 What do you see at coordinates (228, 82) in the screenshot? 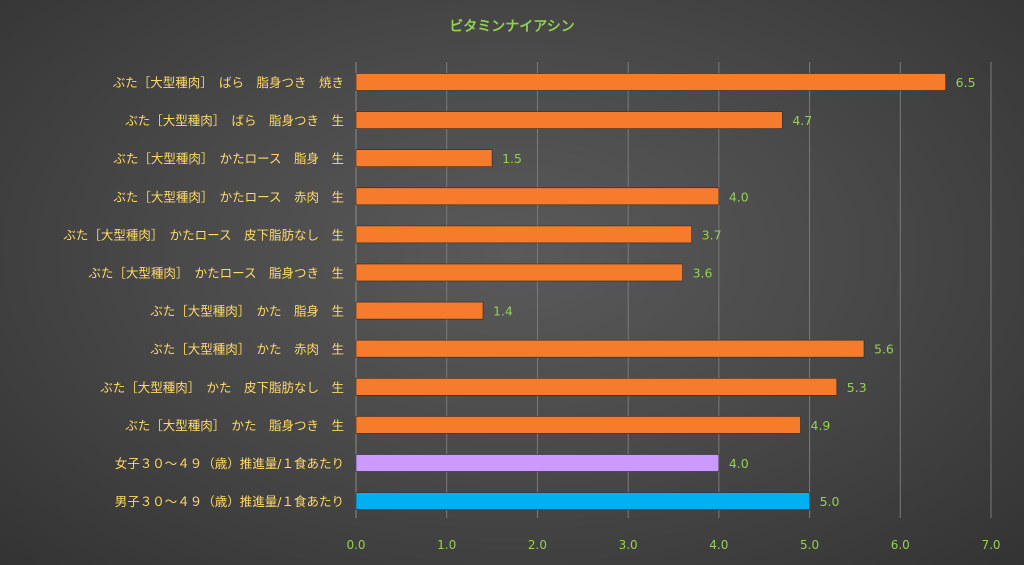
I see `category-label: ぶた［大型種肉］ ばら 脂身つき 焼き` at bounding box center [228, 82].